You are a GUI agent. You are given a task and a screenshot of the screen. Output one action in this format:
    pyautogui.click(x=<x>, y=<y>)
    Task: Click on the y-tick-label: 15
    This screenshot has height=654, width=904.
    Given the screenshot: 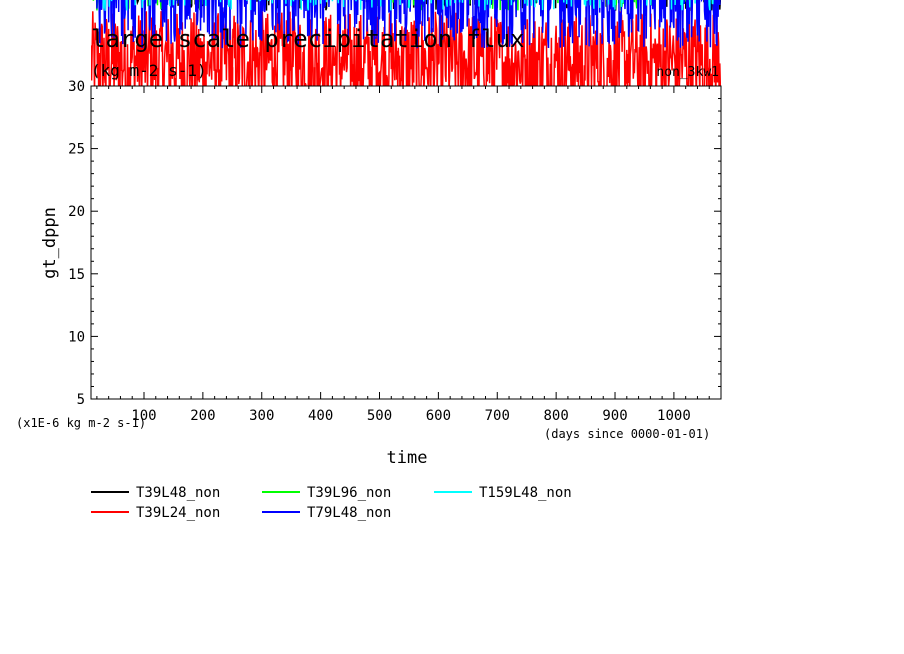 What is the action you would take?
    pyautogui.click(x=76, y=275)
    